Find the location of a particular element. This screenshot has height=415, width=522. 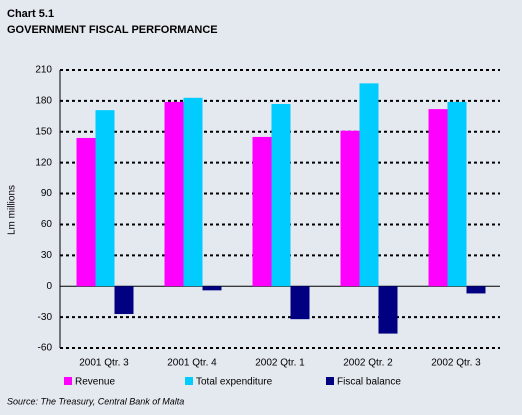

chart-subtitle: GOVERNMENT FISCAL PERFORMANCE is located at coordinates (112, 30).